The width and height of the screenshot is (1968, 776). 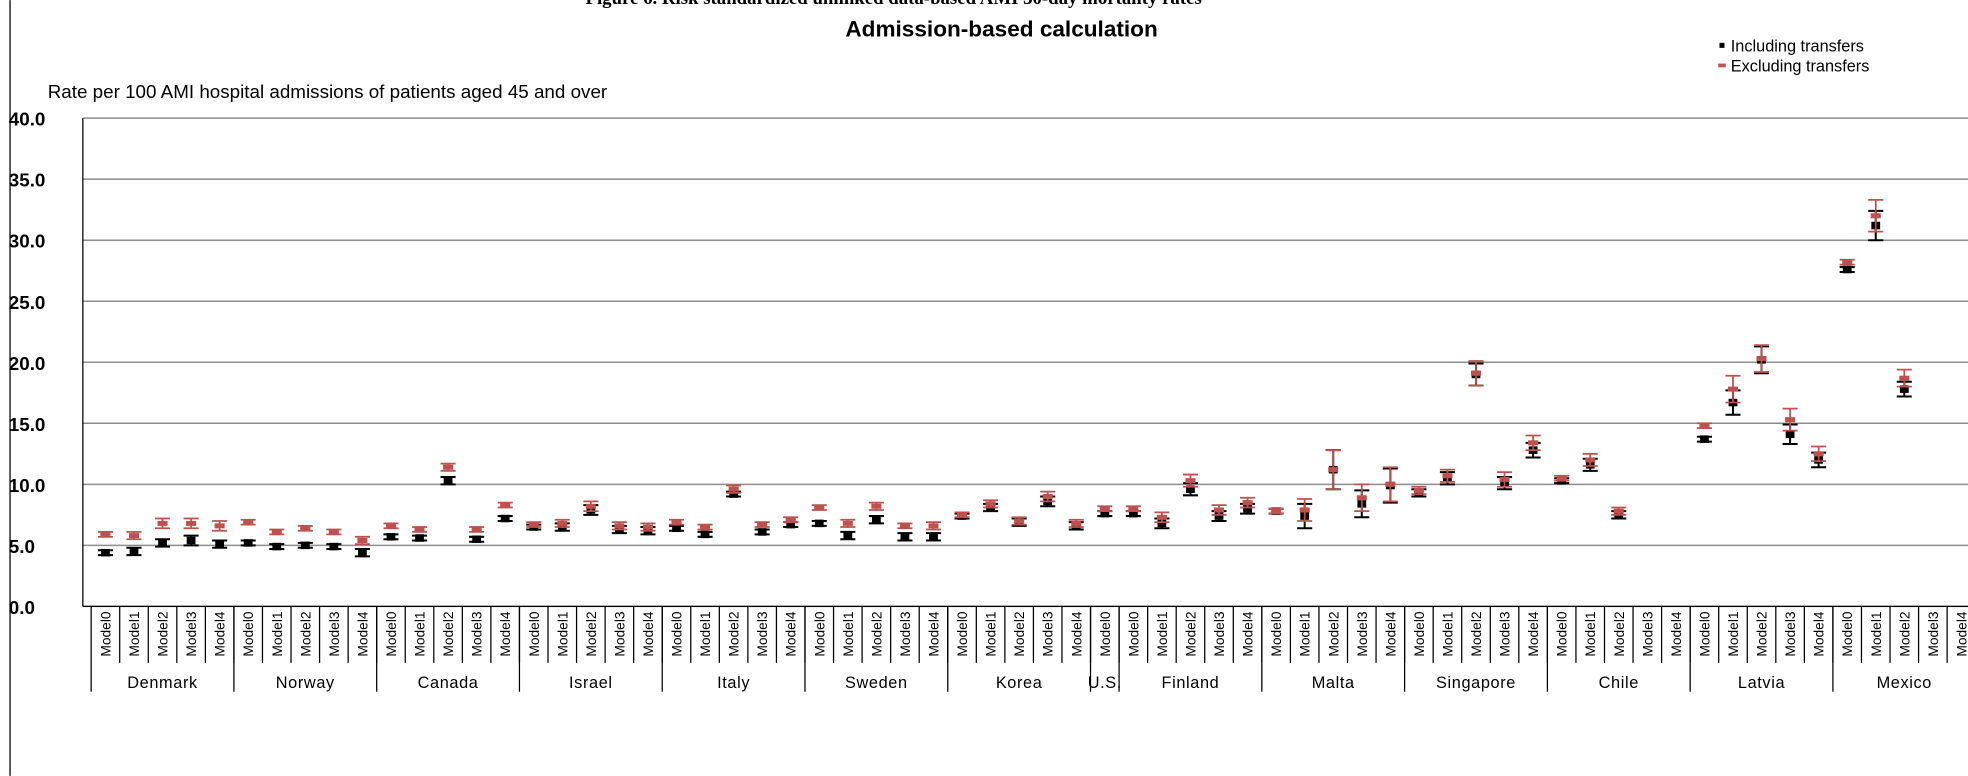 What do you see at coordinates (1019, 683) in the screenshot?
I see `group-label: Korea` at bounding box center [1019, 683].